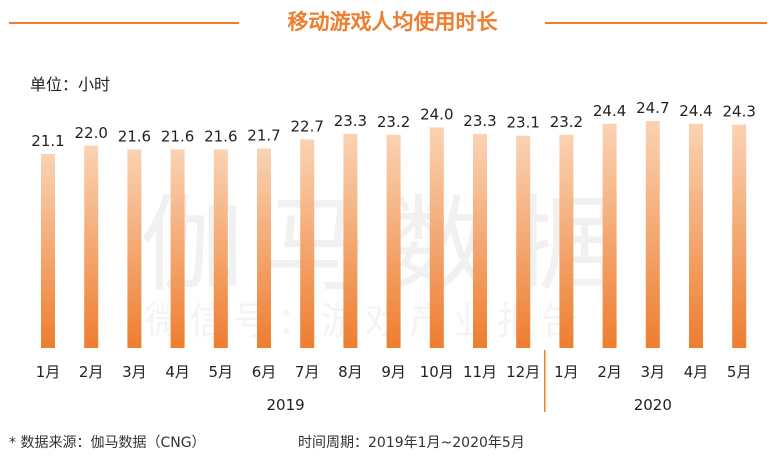 The image size is (777, 465). I want to click on category-label: 11月, so click(480, 372).